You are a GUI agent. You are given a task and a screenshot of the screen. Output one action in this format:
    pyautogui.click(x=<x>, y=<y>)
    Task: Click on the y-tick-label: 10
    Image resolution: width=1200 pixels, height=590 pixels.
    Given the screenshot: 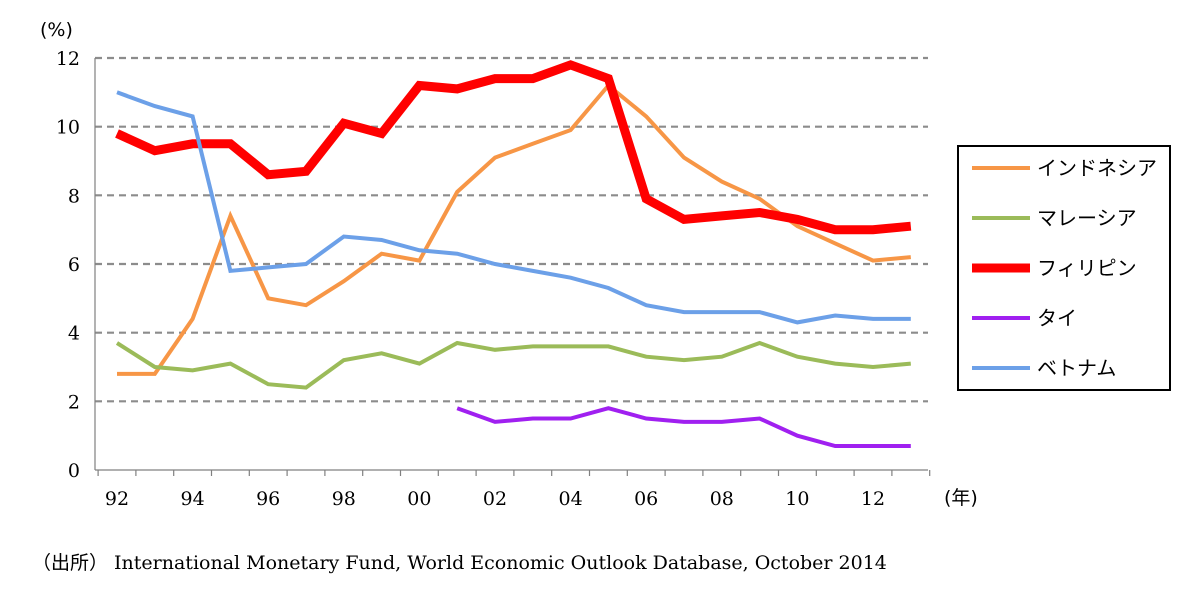 What is the action you would take?
    pyautogui.click(x=68, y=128)
    